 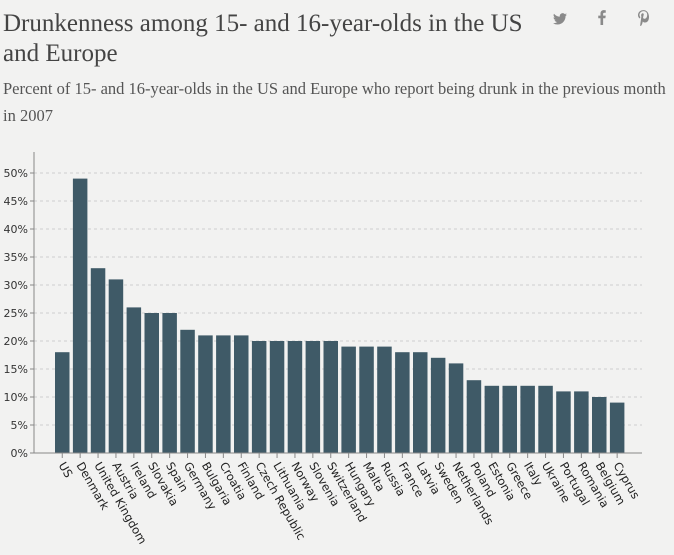 I want to click on bar-spain, so click(x=169, y=383).